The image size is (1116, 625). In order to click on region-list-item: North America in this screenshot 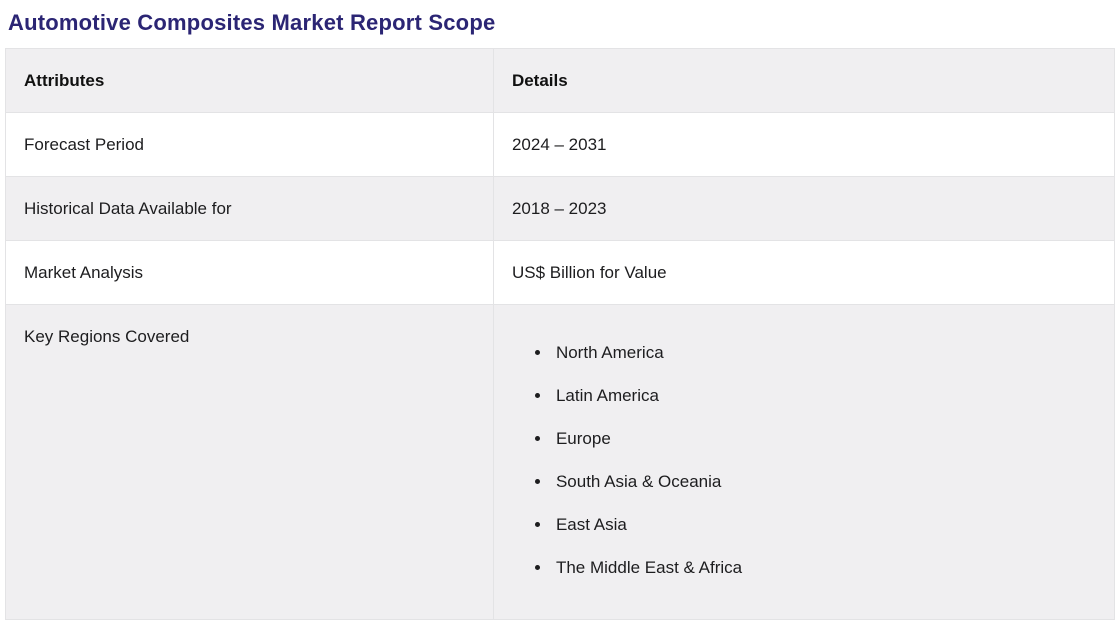, I will do `click(824, 352)`.